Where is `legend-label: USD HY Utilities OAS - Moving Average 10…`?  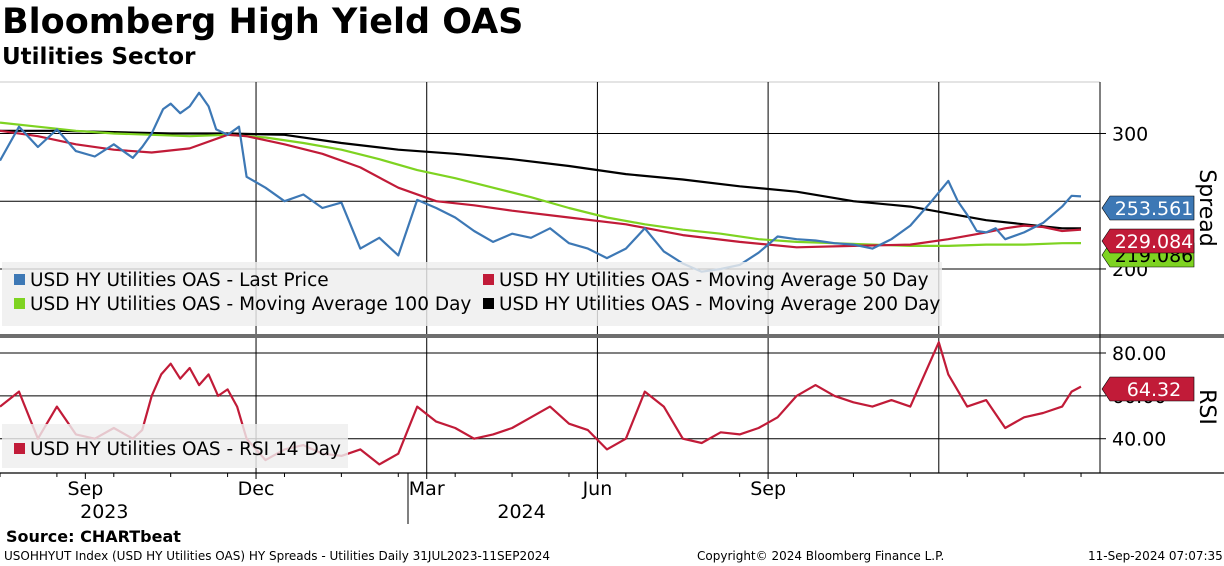
legend-label: USD HY Utilities OAS - Moving Average 10… is located at coordinates (250, 304).